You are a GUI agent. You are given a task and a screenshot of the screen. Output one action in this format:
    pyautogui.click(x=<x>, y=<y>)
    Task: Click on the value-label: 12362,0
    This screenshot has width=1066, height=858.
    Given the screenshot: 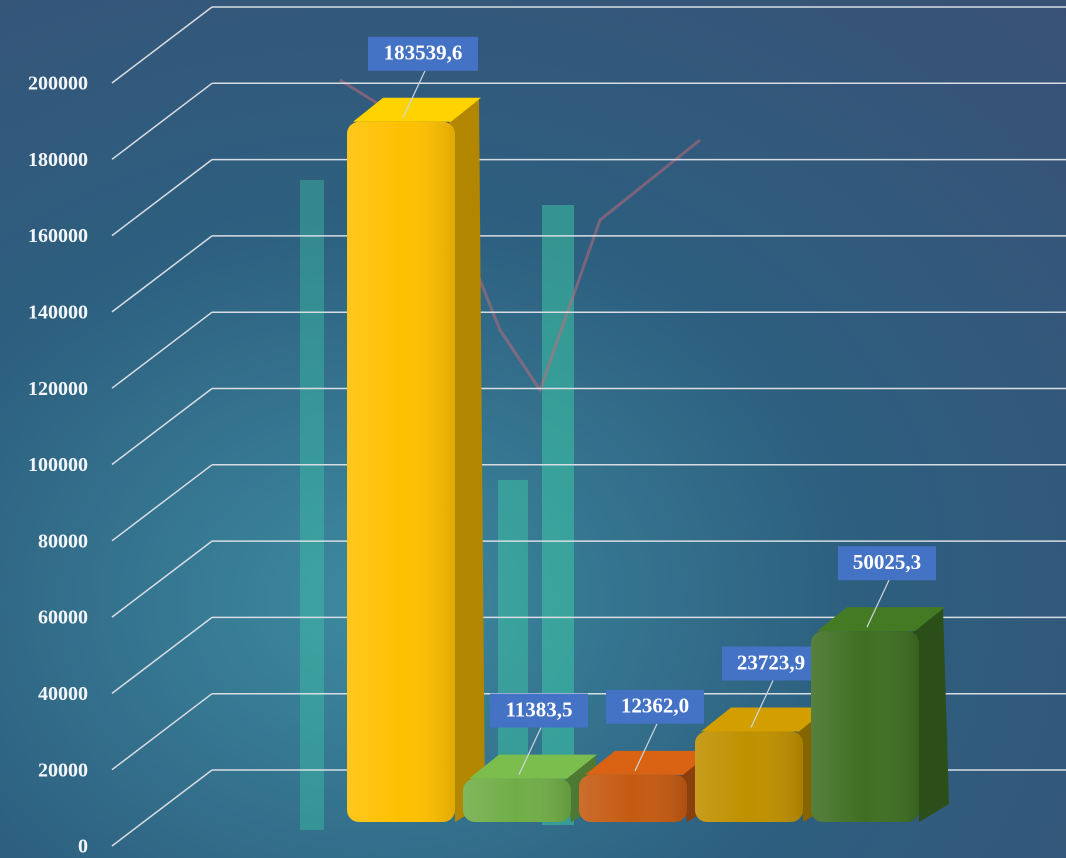 What is the action you would take?
    pyautogui.click(x=655, y=706)
    